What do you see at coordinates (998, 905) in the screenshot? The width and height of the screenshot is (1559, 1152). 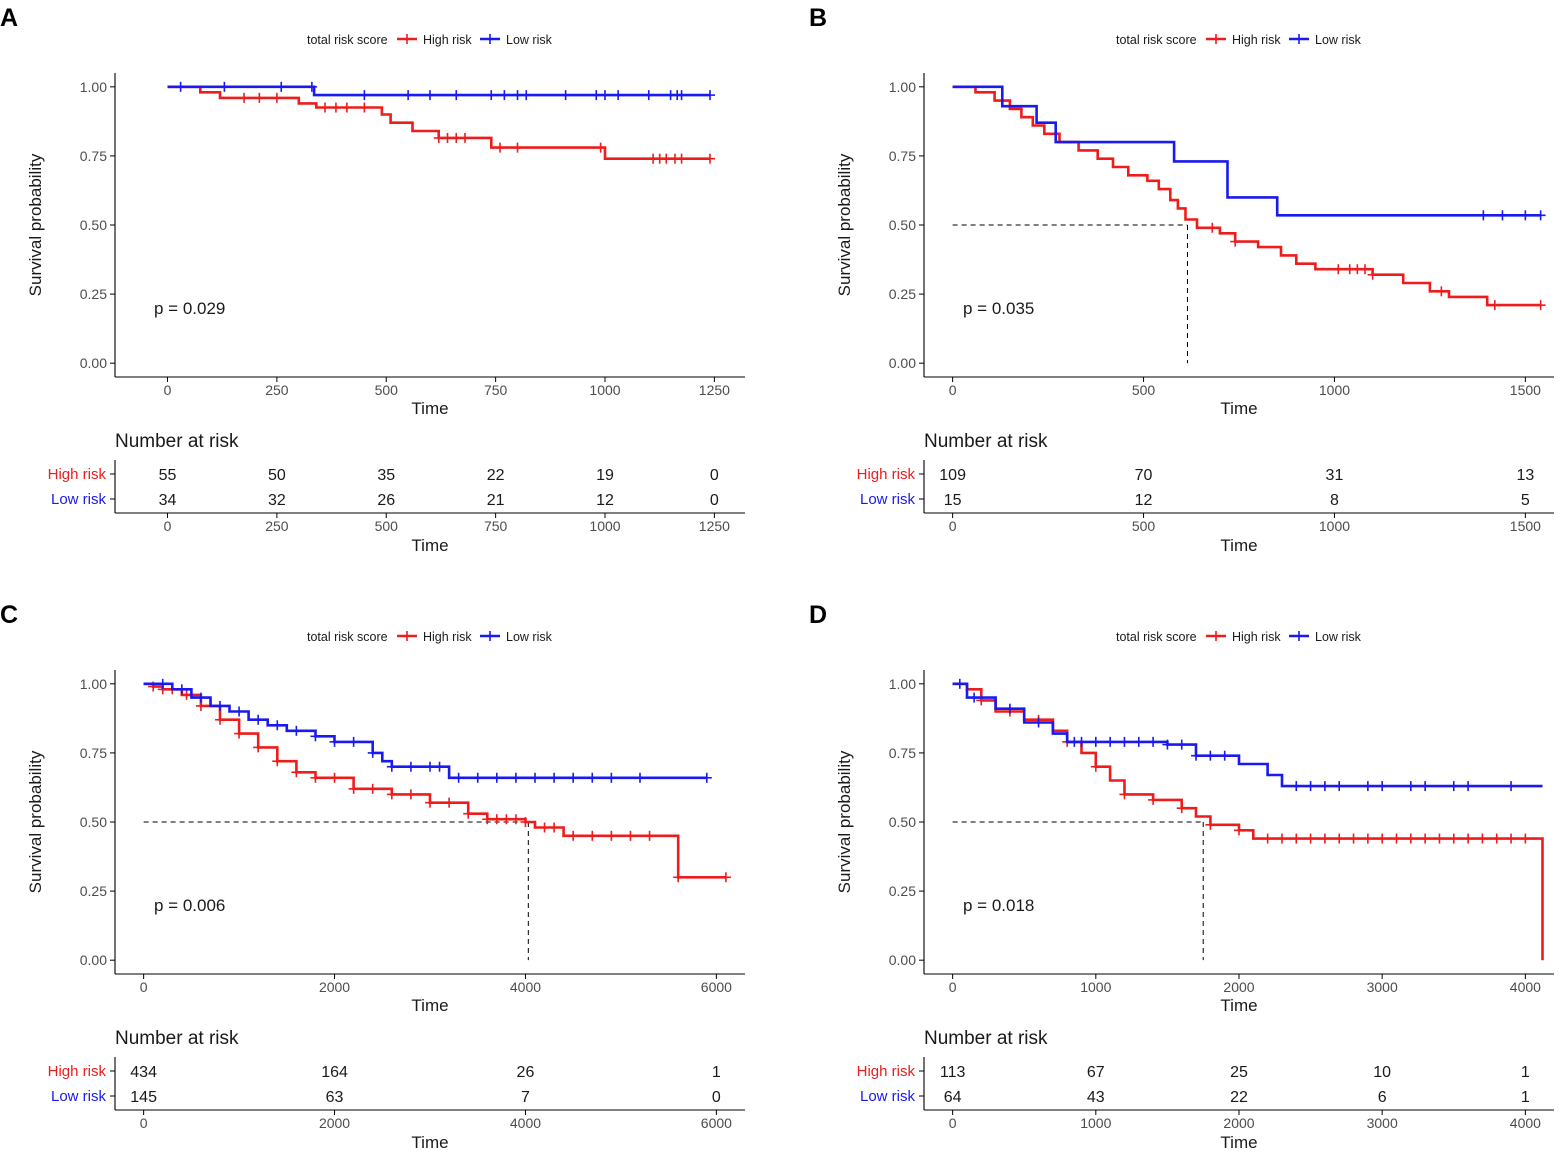 I see `p-value: p = 0.018` at bounding box center [998, 905].